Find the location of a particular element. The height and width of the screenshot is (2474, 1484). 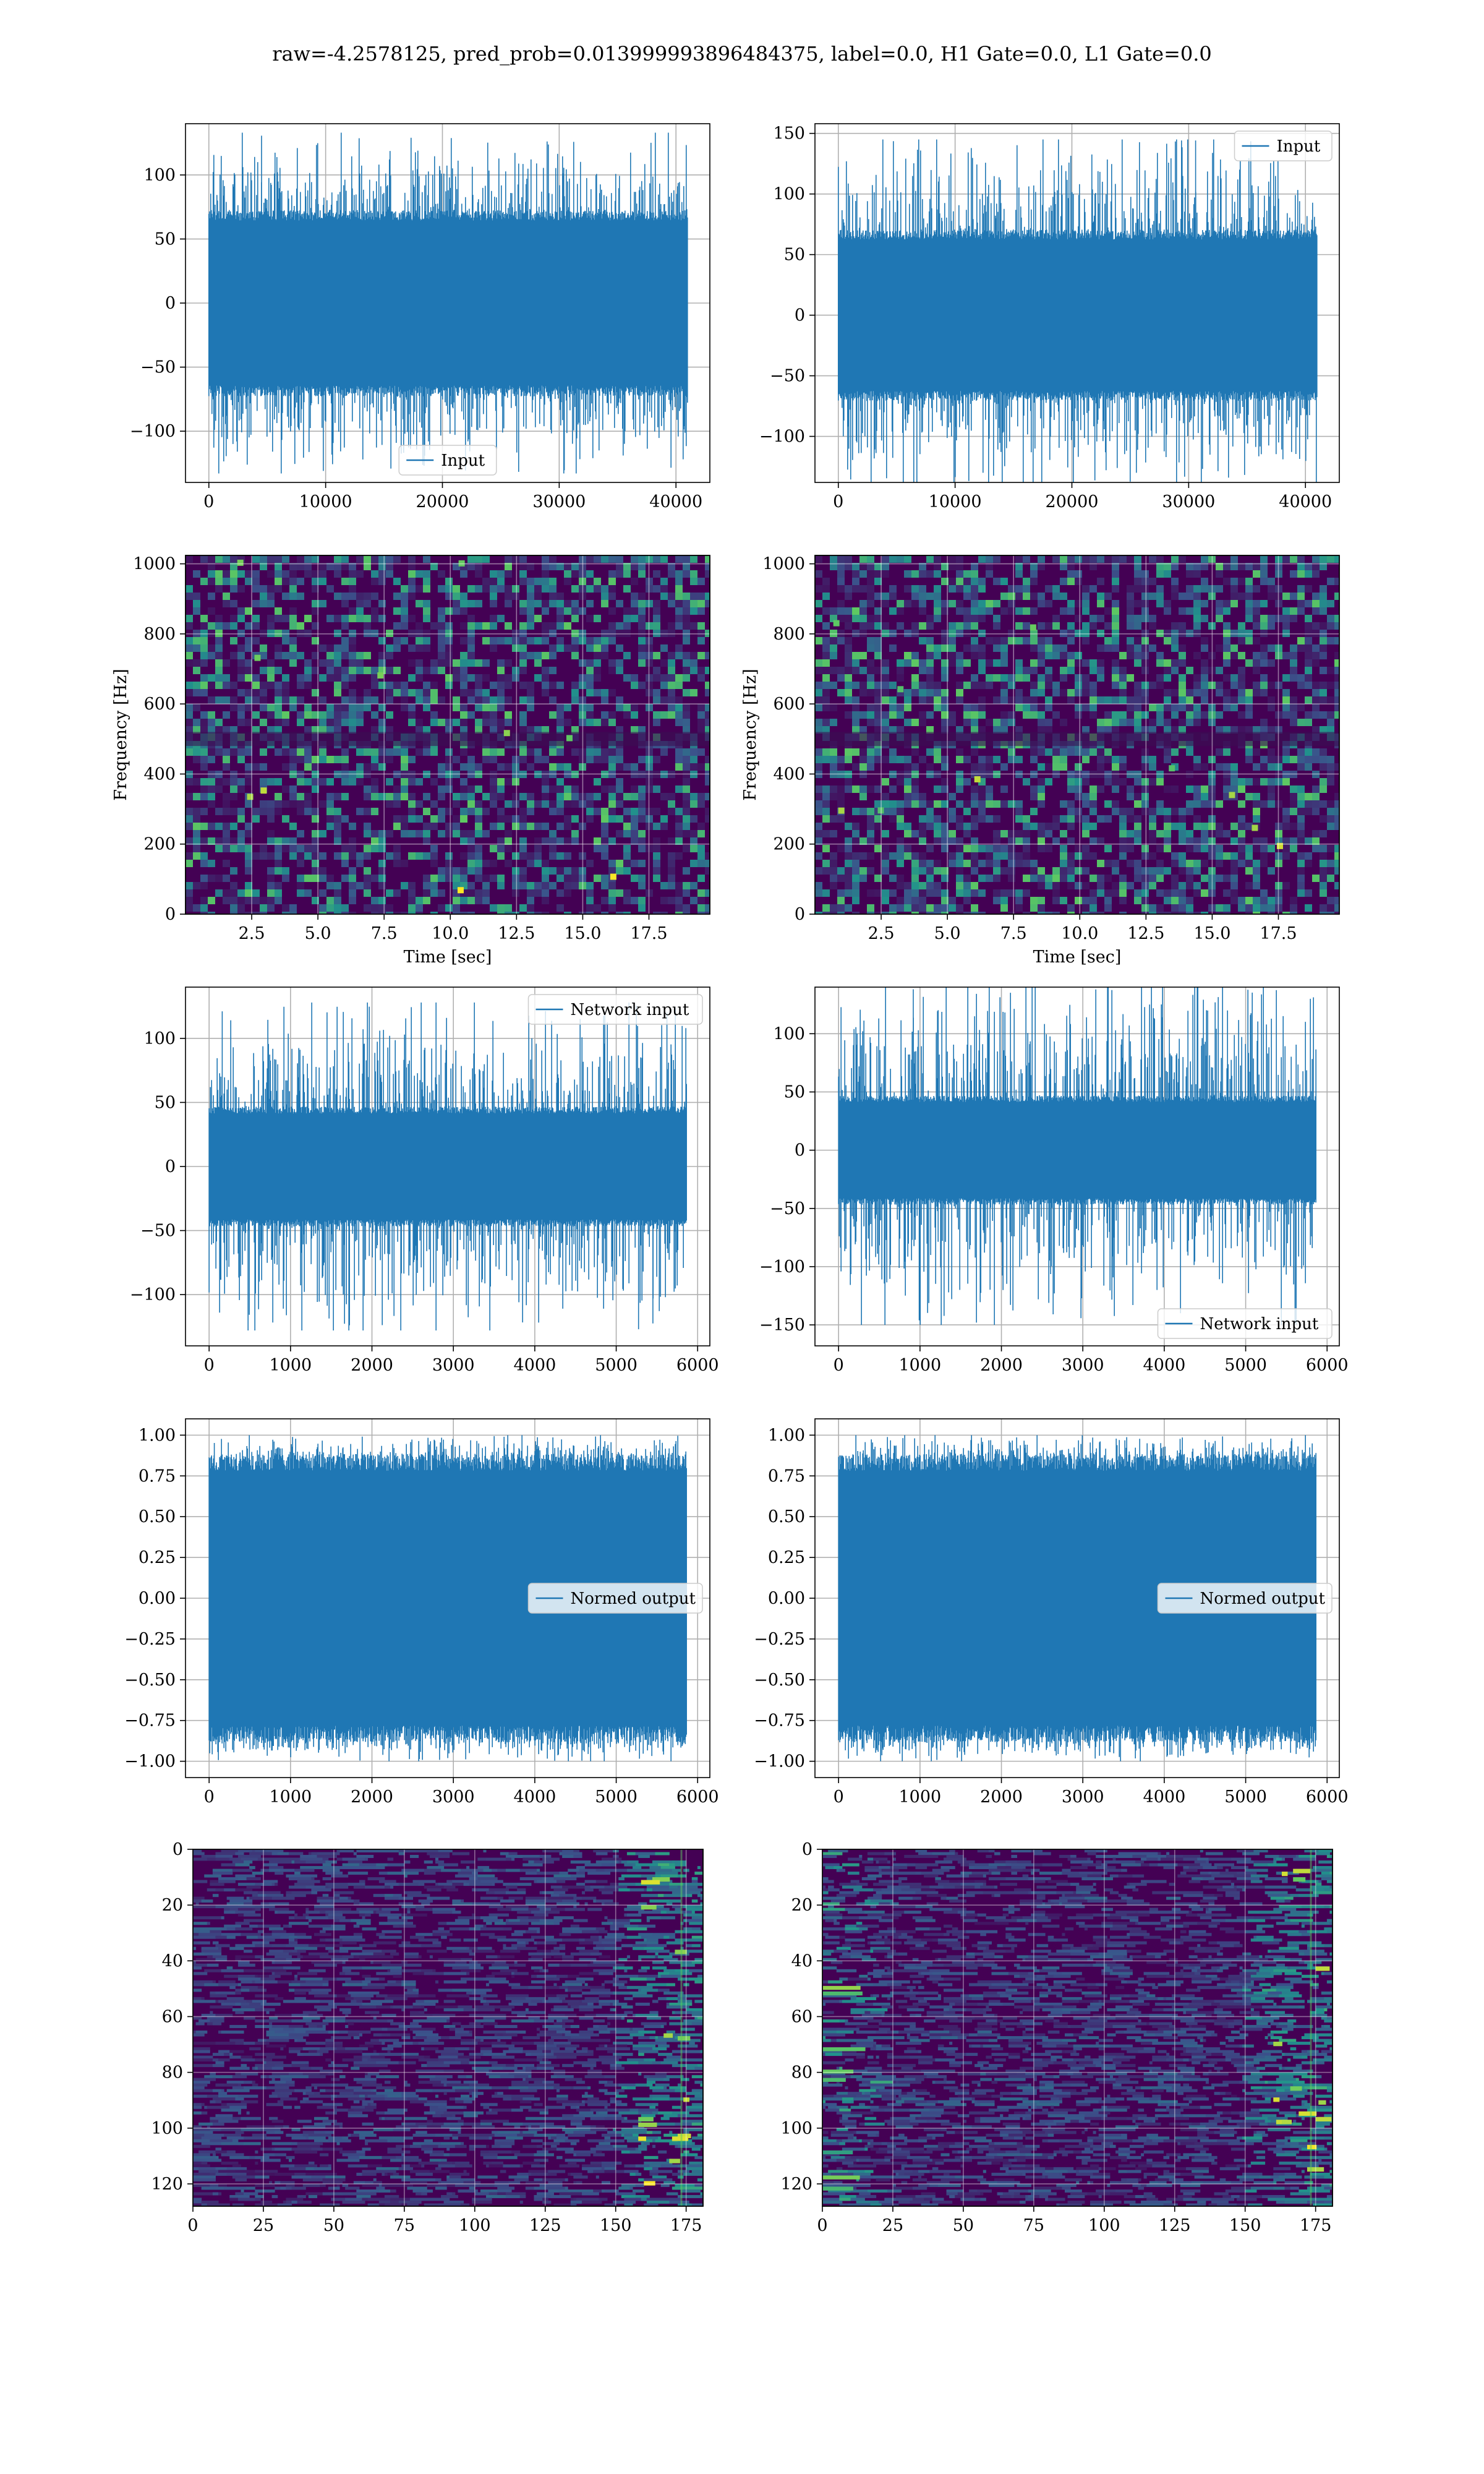

y-tick-label: 200 is located at coordinates (159, 844).